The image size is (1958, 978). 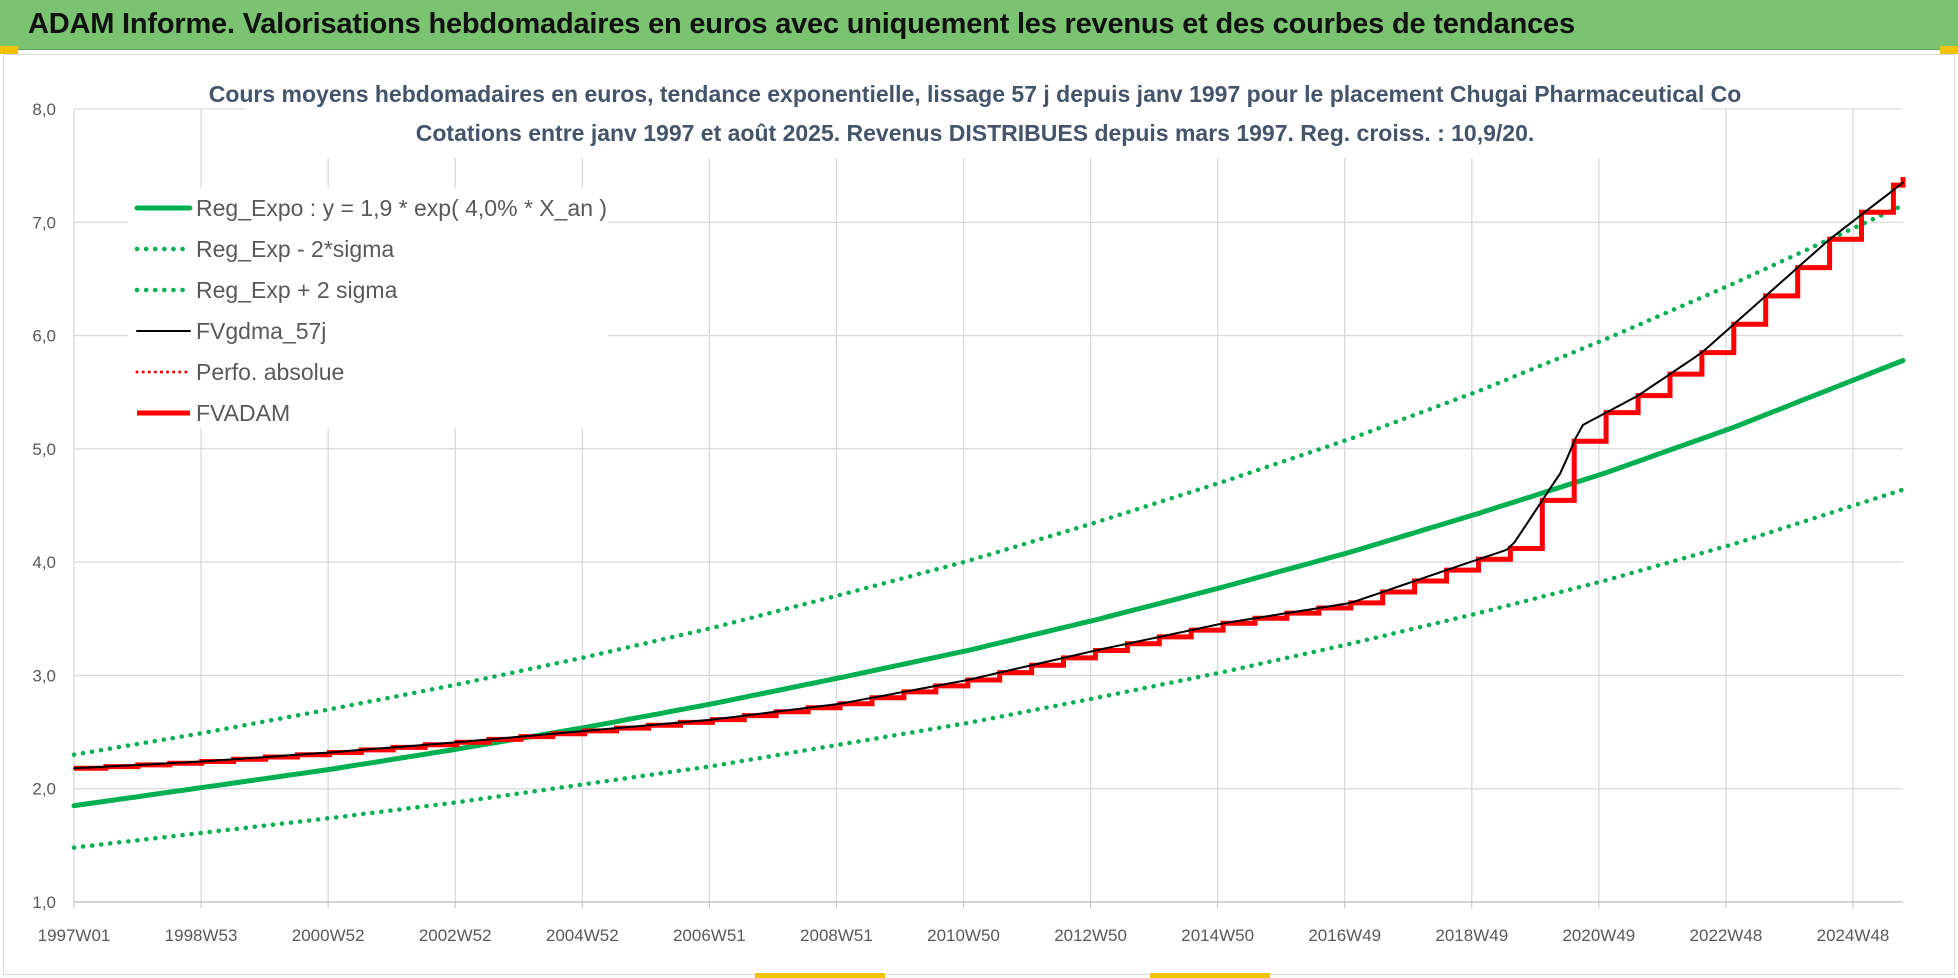 What do you see at coordinates (709, 935) in the screenshot?
I see `x-tick-label: 2006W51` at bounding box center [709, 935].